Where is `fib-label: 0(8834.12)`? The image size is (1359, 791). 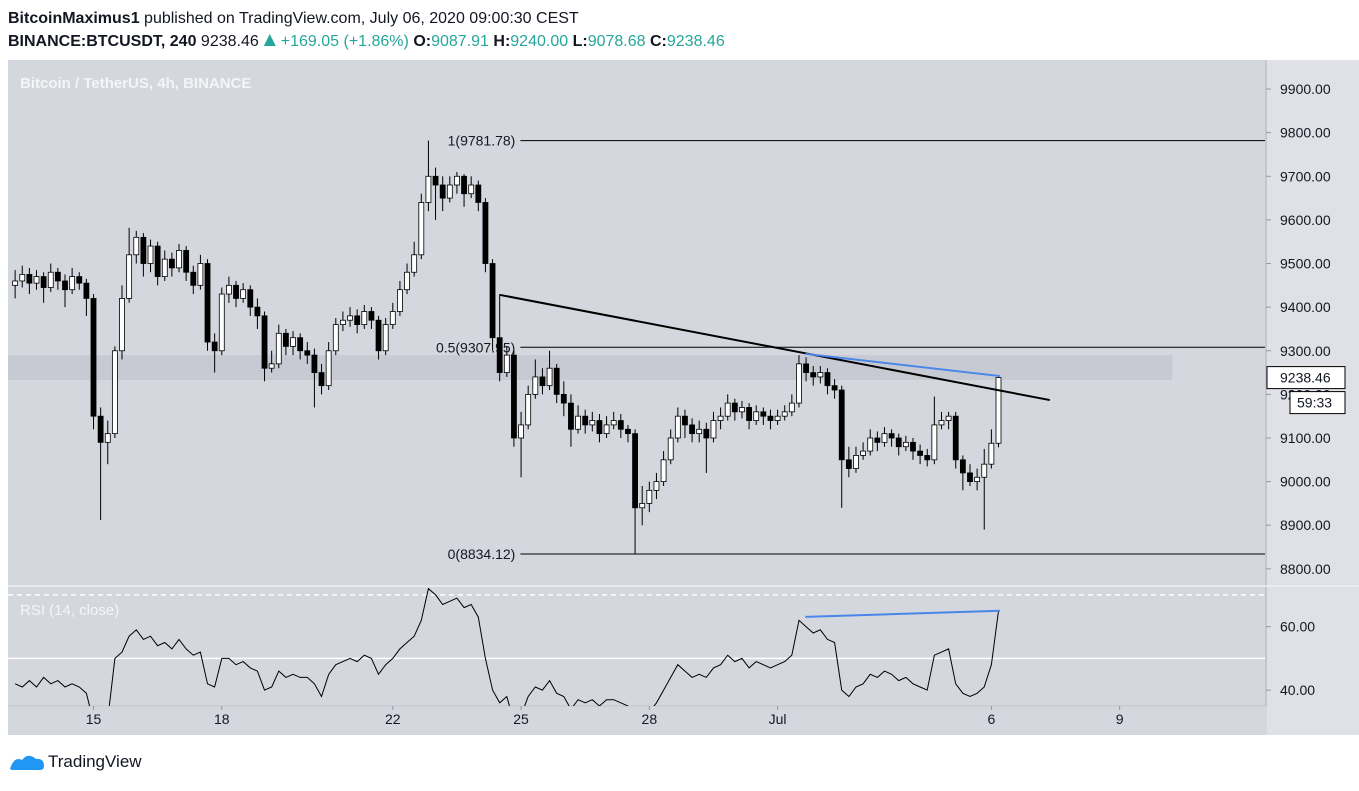 fib-label: 0(8834.12) is located at coordinates (482, 554).